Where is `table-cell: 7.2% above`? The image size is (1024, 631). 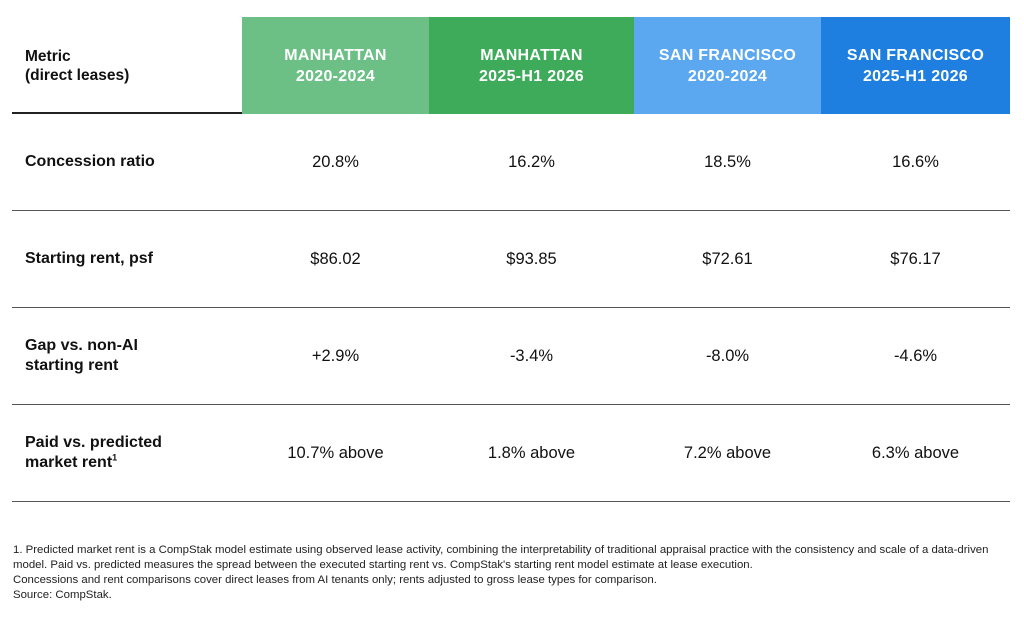 table-cell: 7.2% above is located at coordinates (727, 452).